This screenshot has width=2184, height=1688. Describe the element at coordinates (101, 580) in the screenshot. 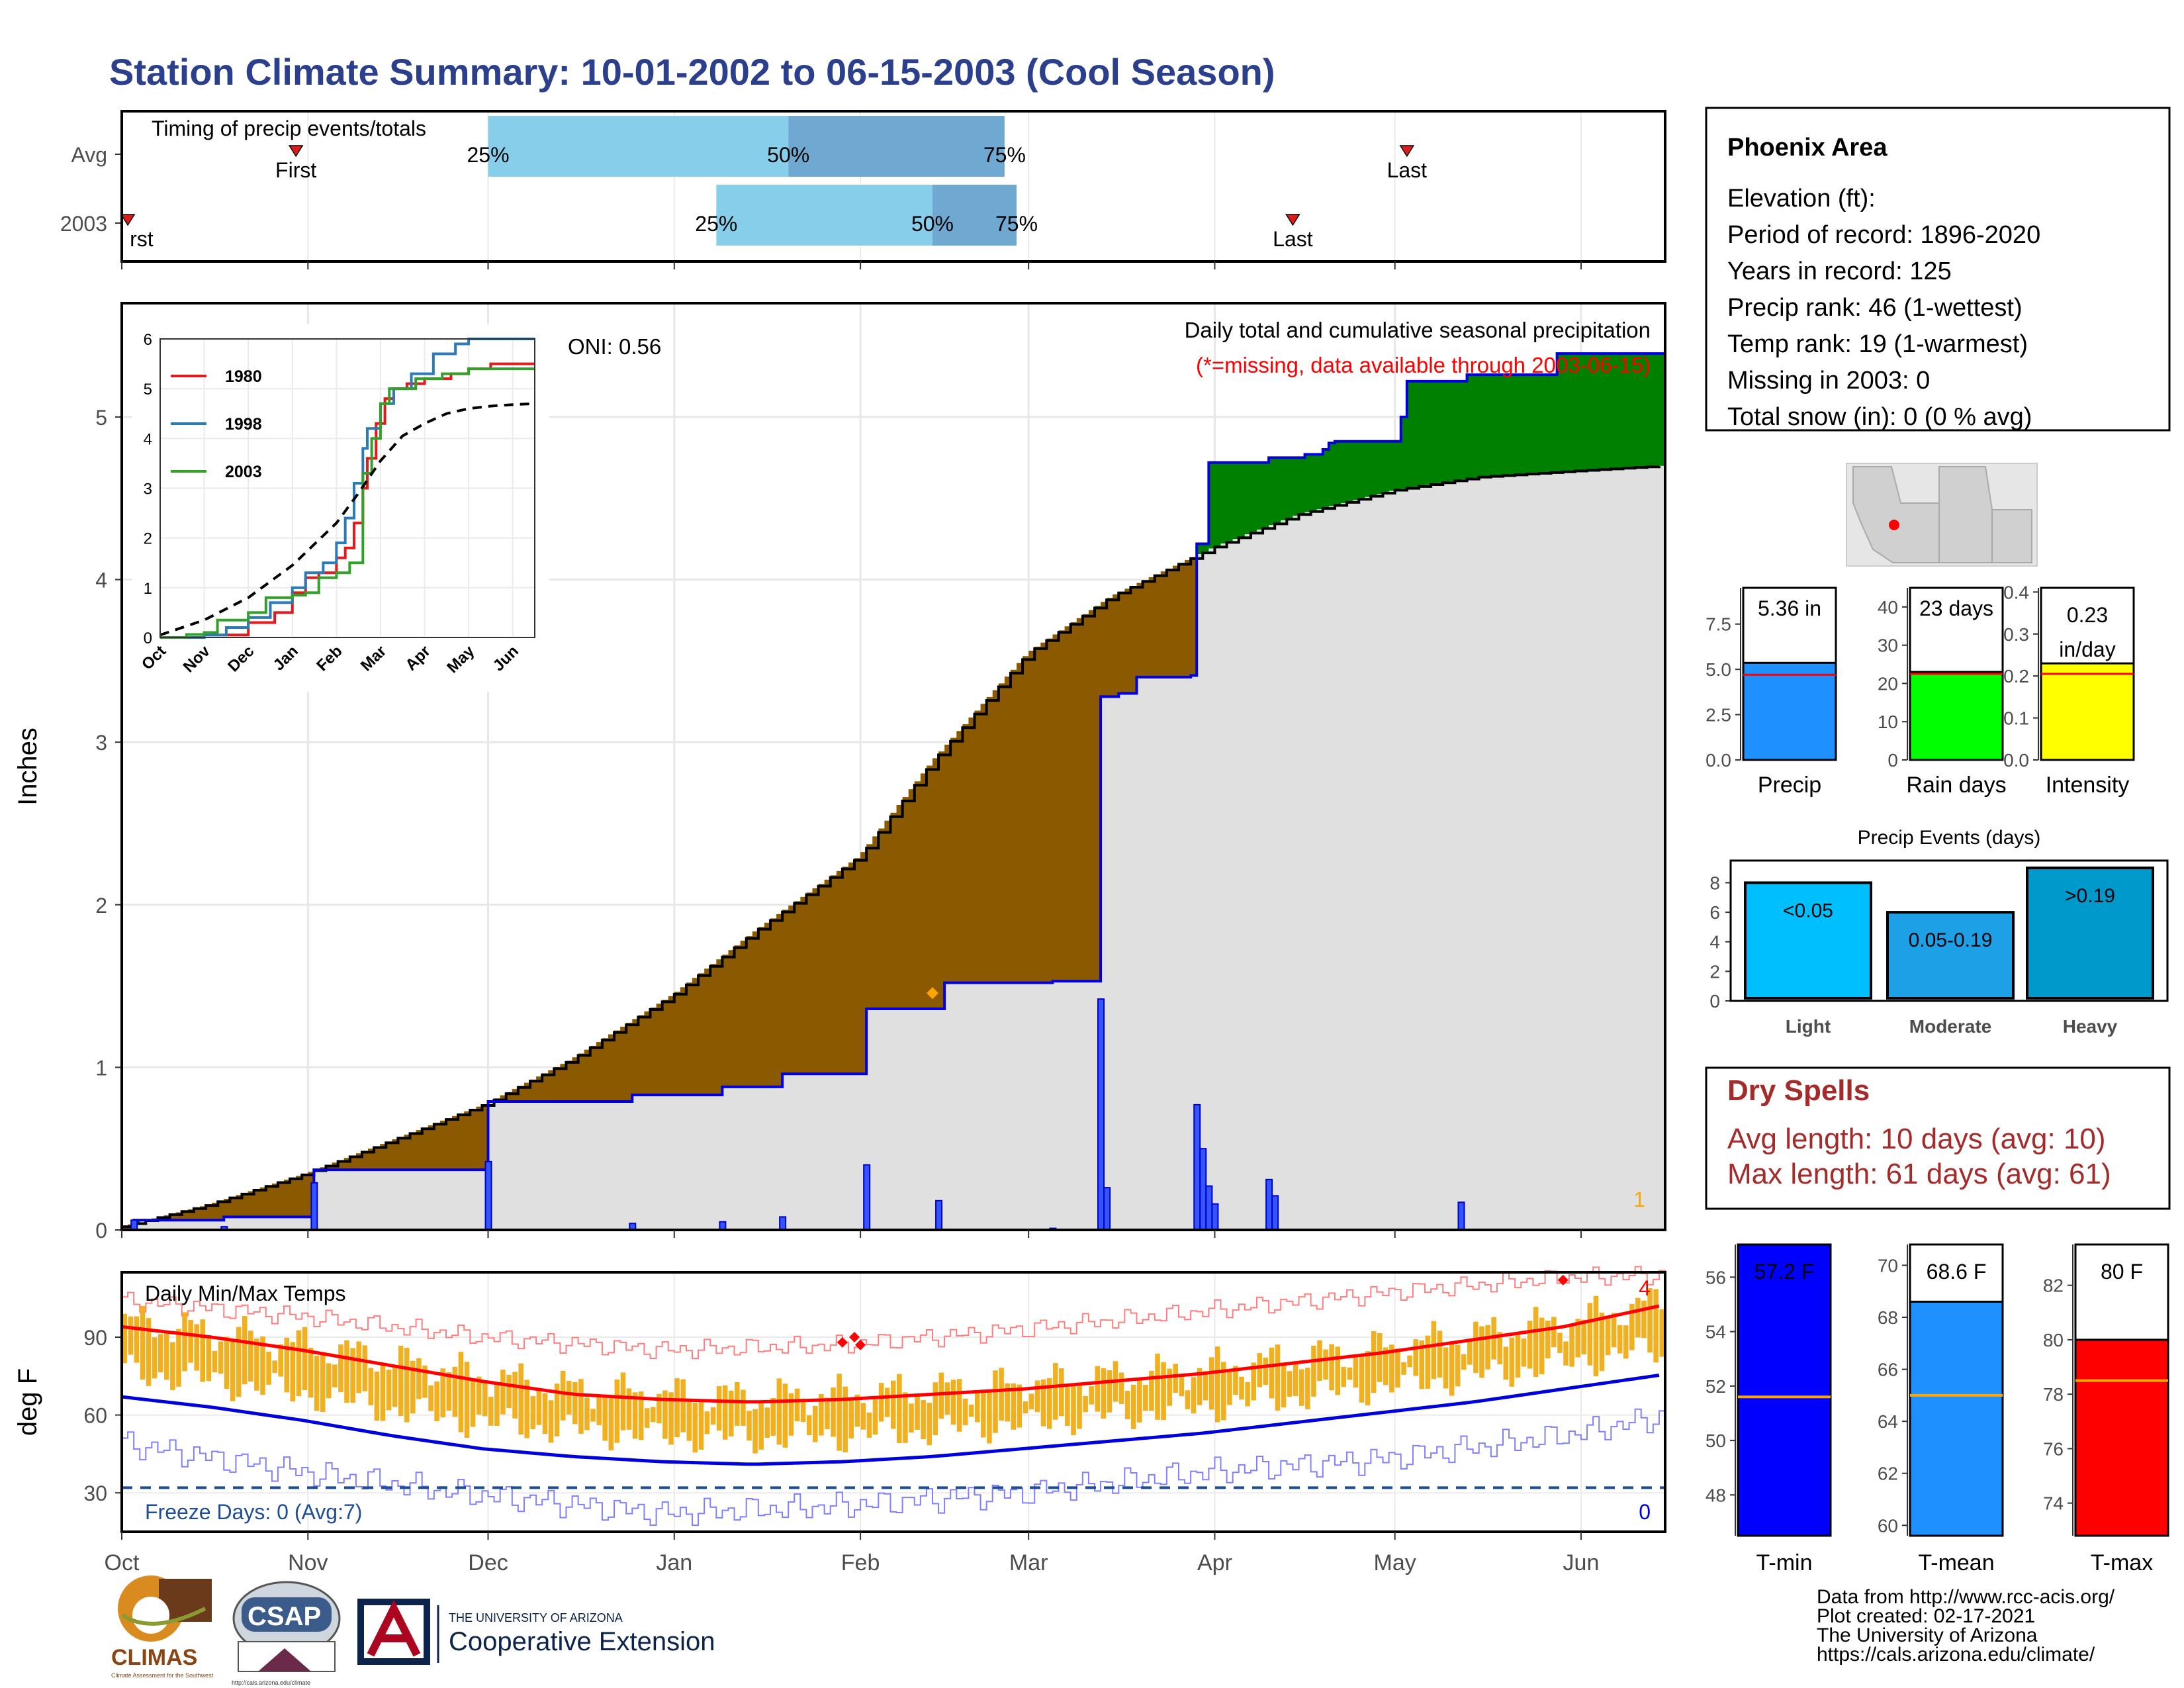

I see `y-tick-label: 4` at that location.